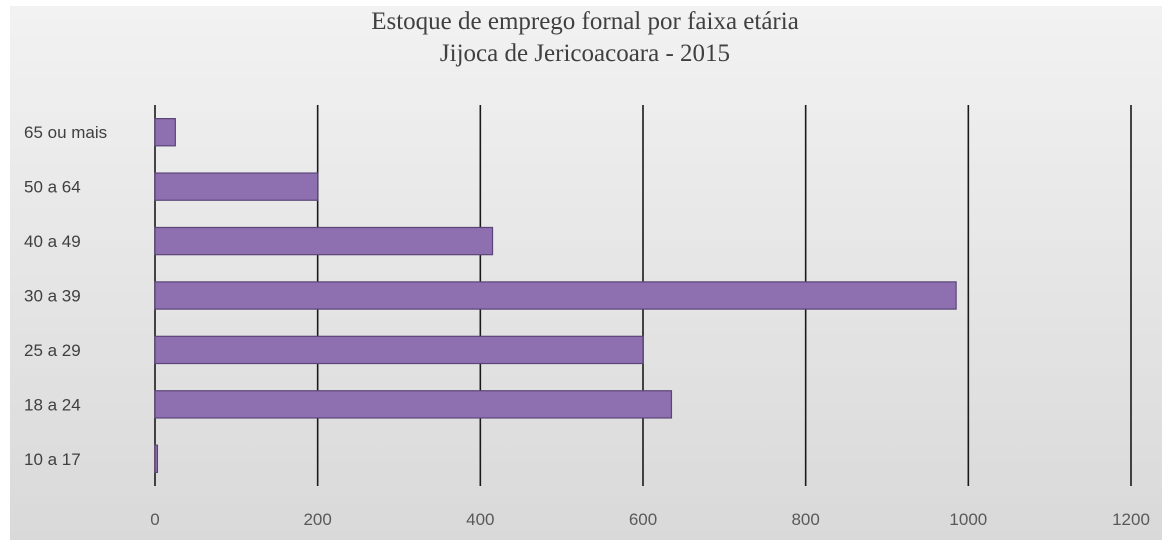 Image resolution: width=1170 pixels, height=546 pixels. What do you see at coordinates (52, 187) in the screenshot?
I see `category-label-50-a-64: 50 a 64` at bounding box center [52, 187].